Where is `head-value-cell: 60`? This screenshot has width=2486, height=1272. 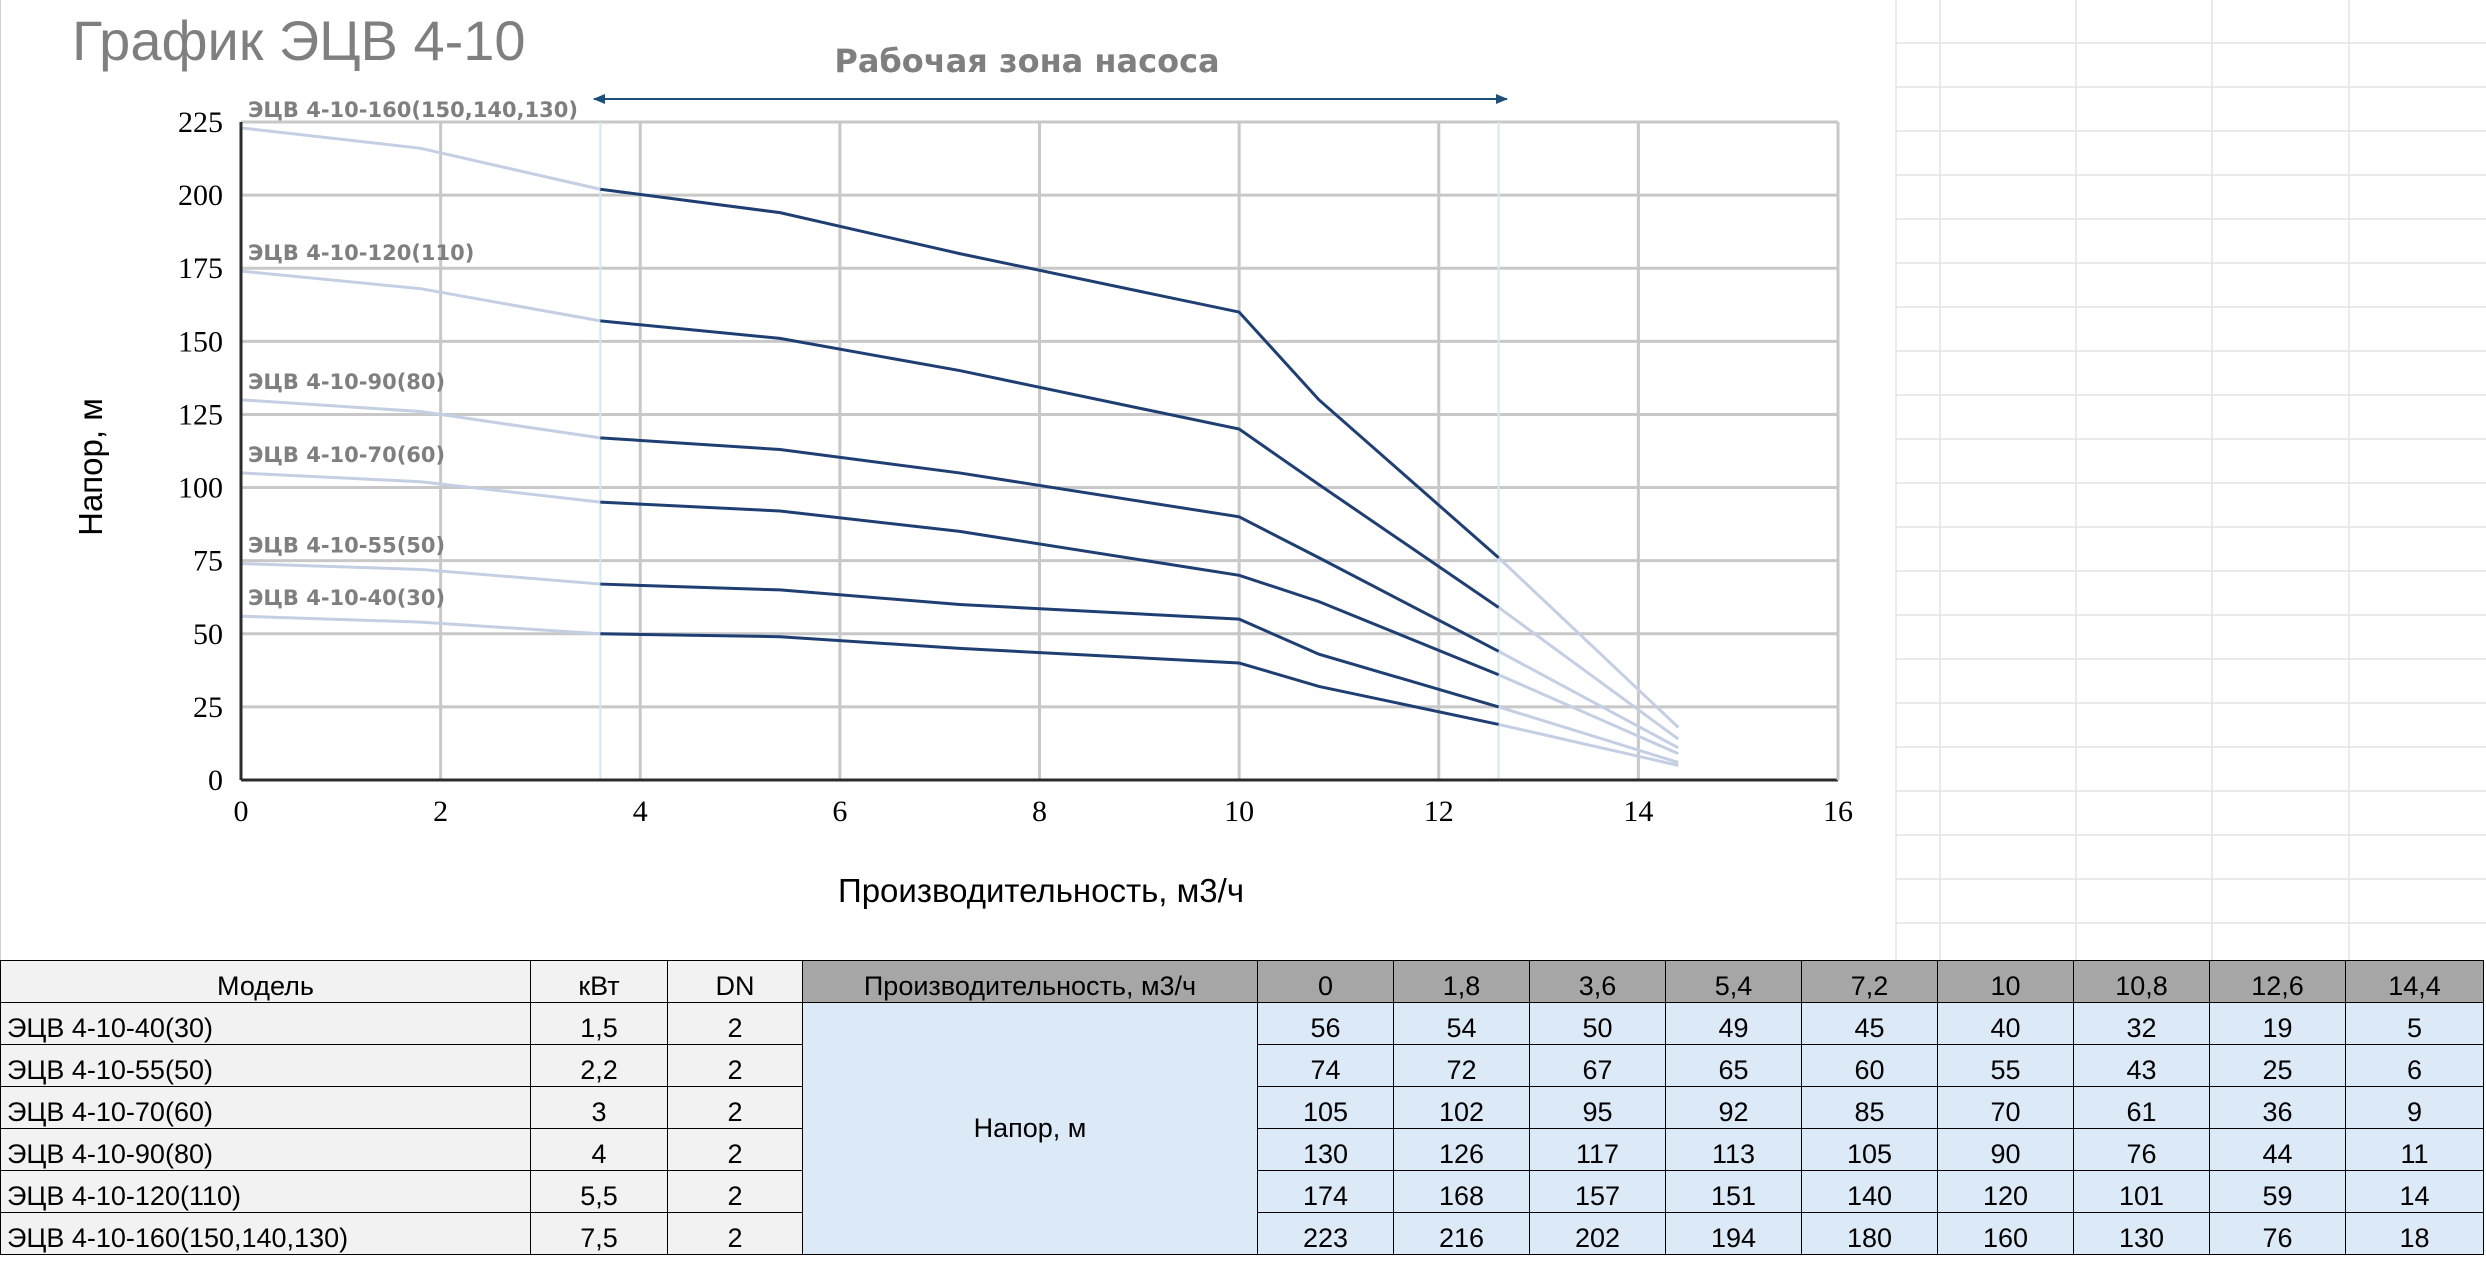
head-value-cell: 60 is located at coordinates (1869, 1065).